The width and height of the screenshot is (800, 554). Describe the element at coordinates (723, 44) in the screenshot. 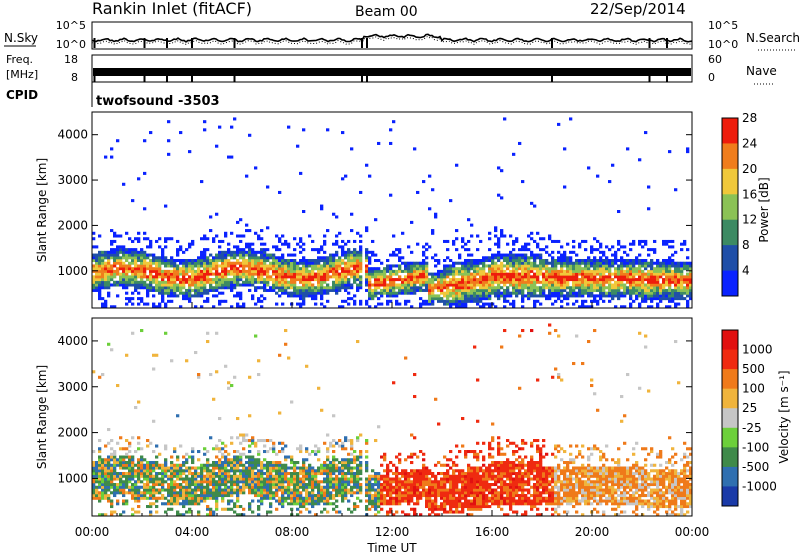

I see `noise-right-tick-bottom: 10^0` at that location.